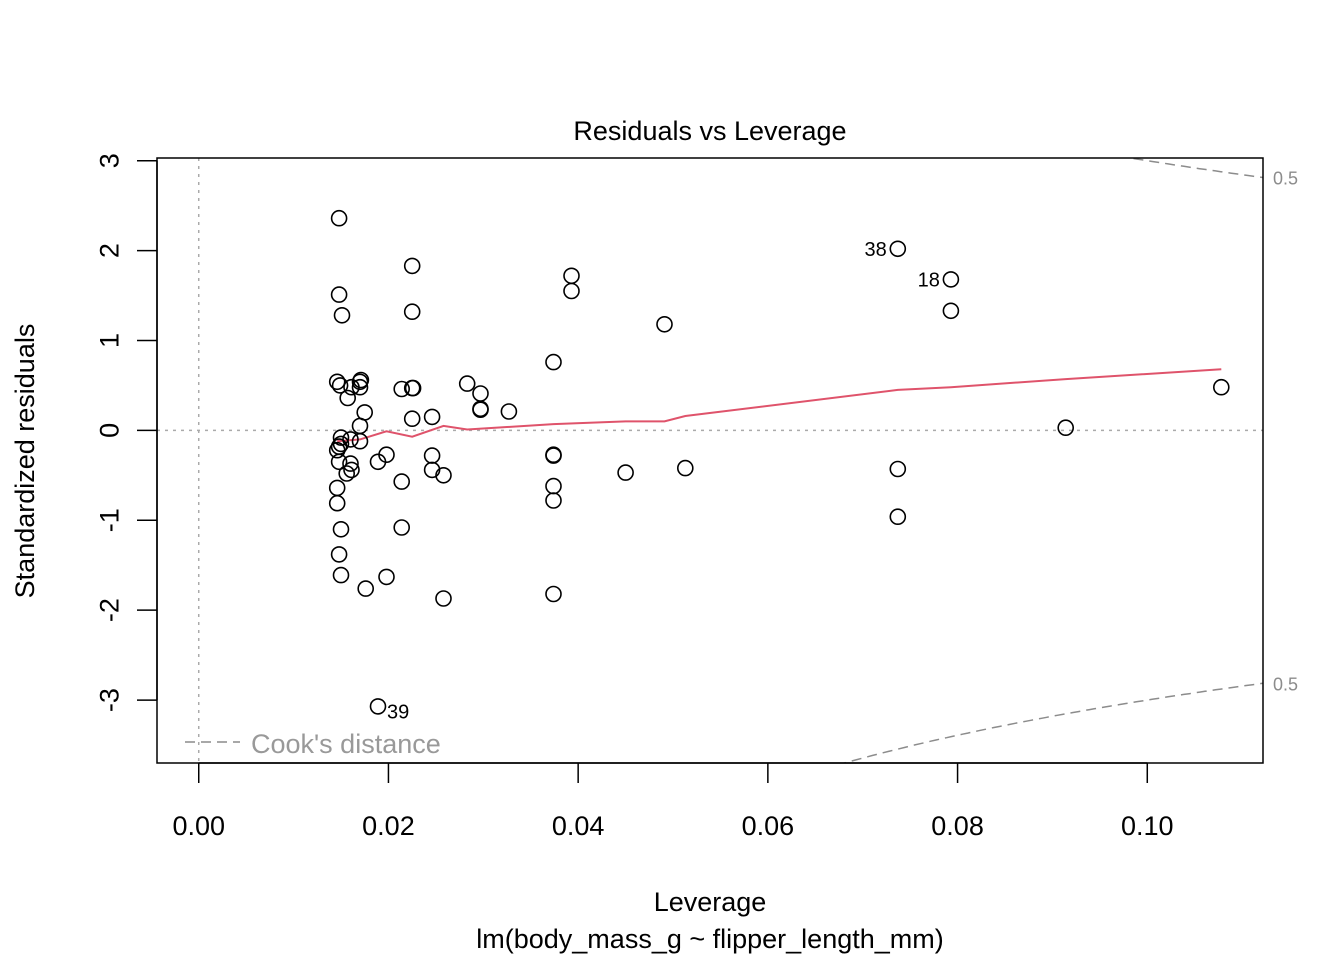 Image resolution: width=1344 pixels, height=965 pixels. What do you see at coordinates (876, 250) in the screenshot?
I see `point-id-label: 38` at bounding box center [876, 250].